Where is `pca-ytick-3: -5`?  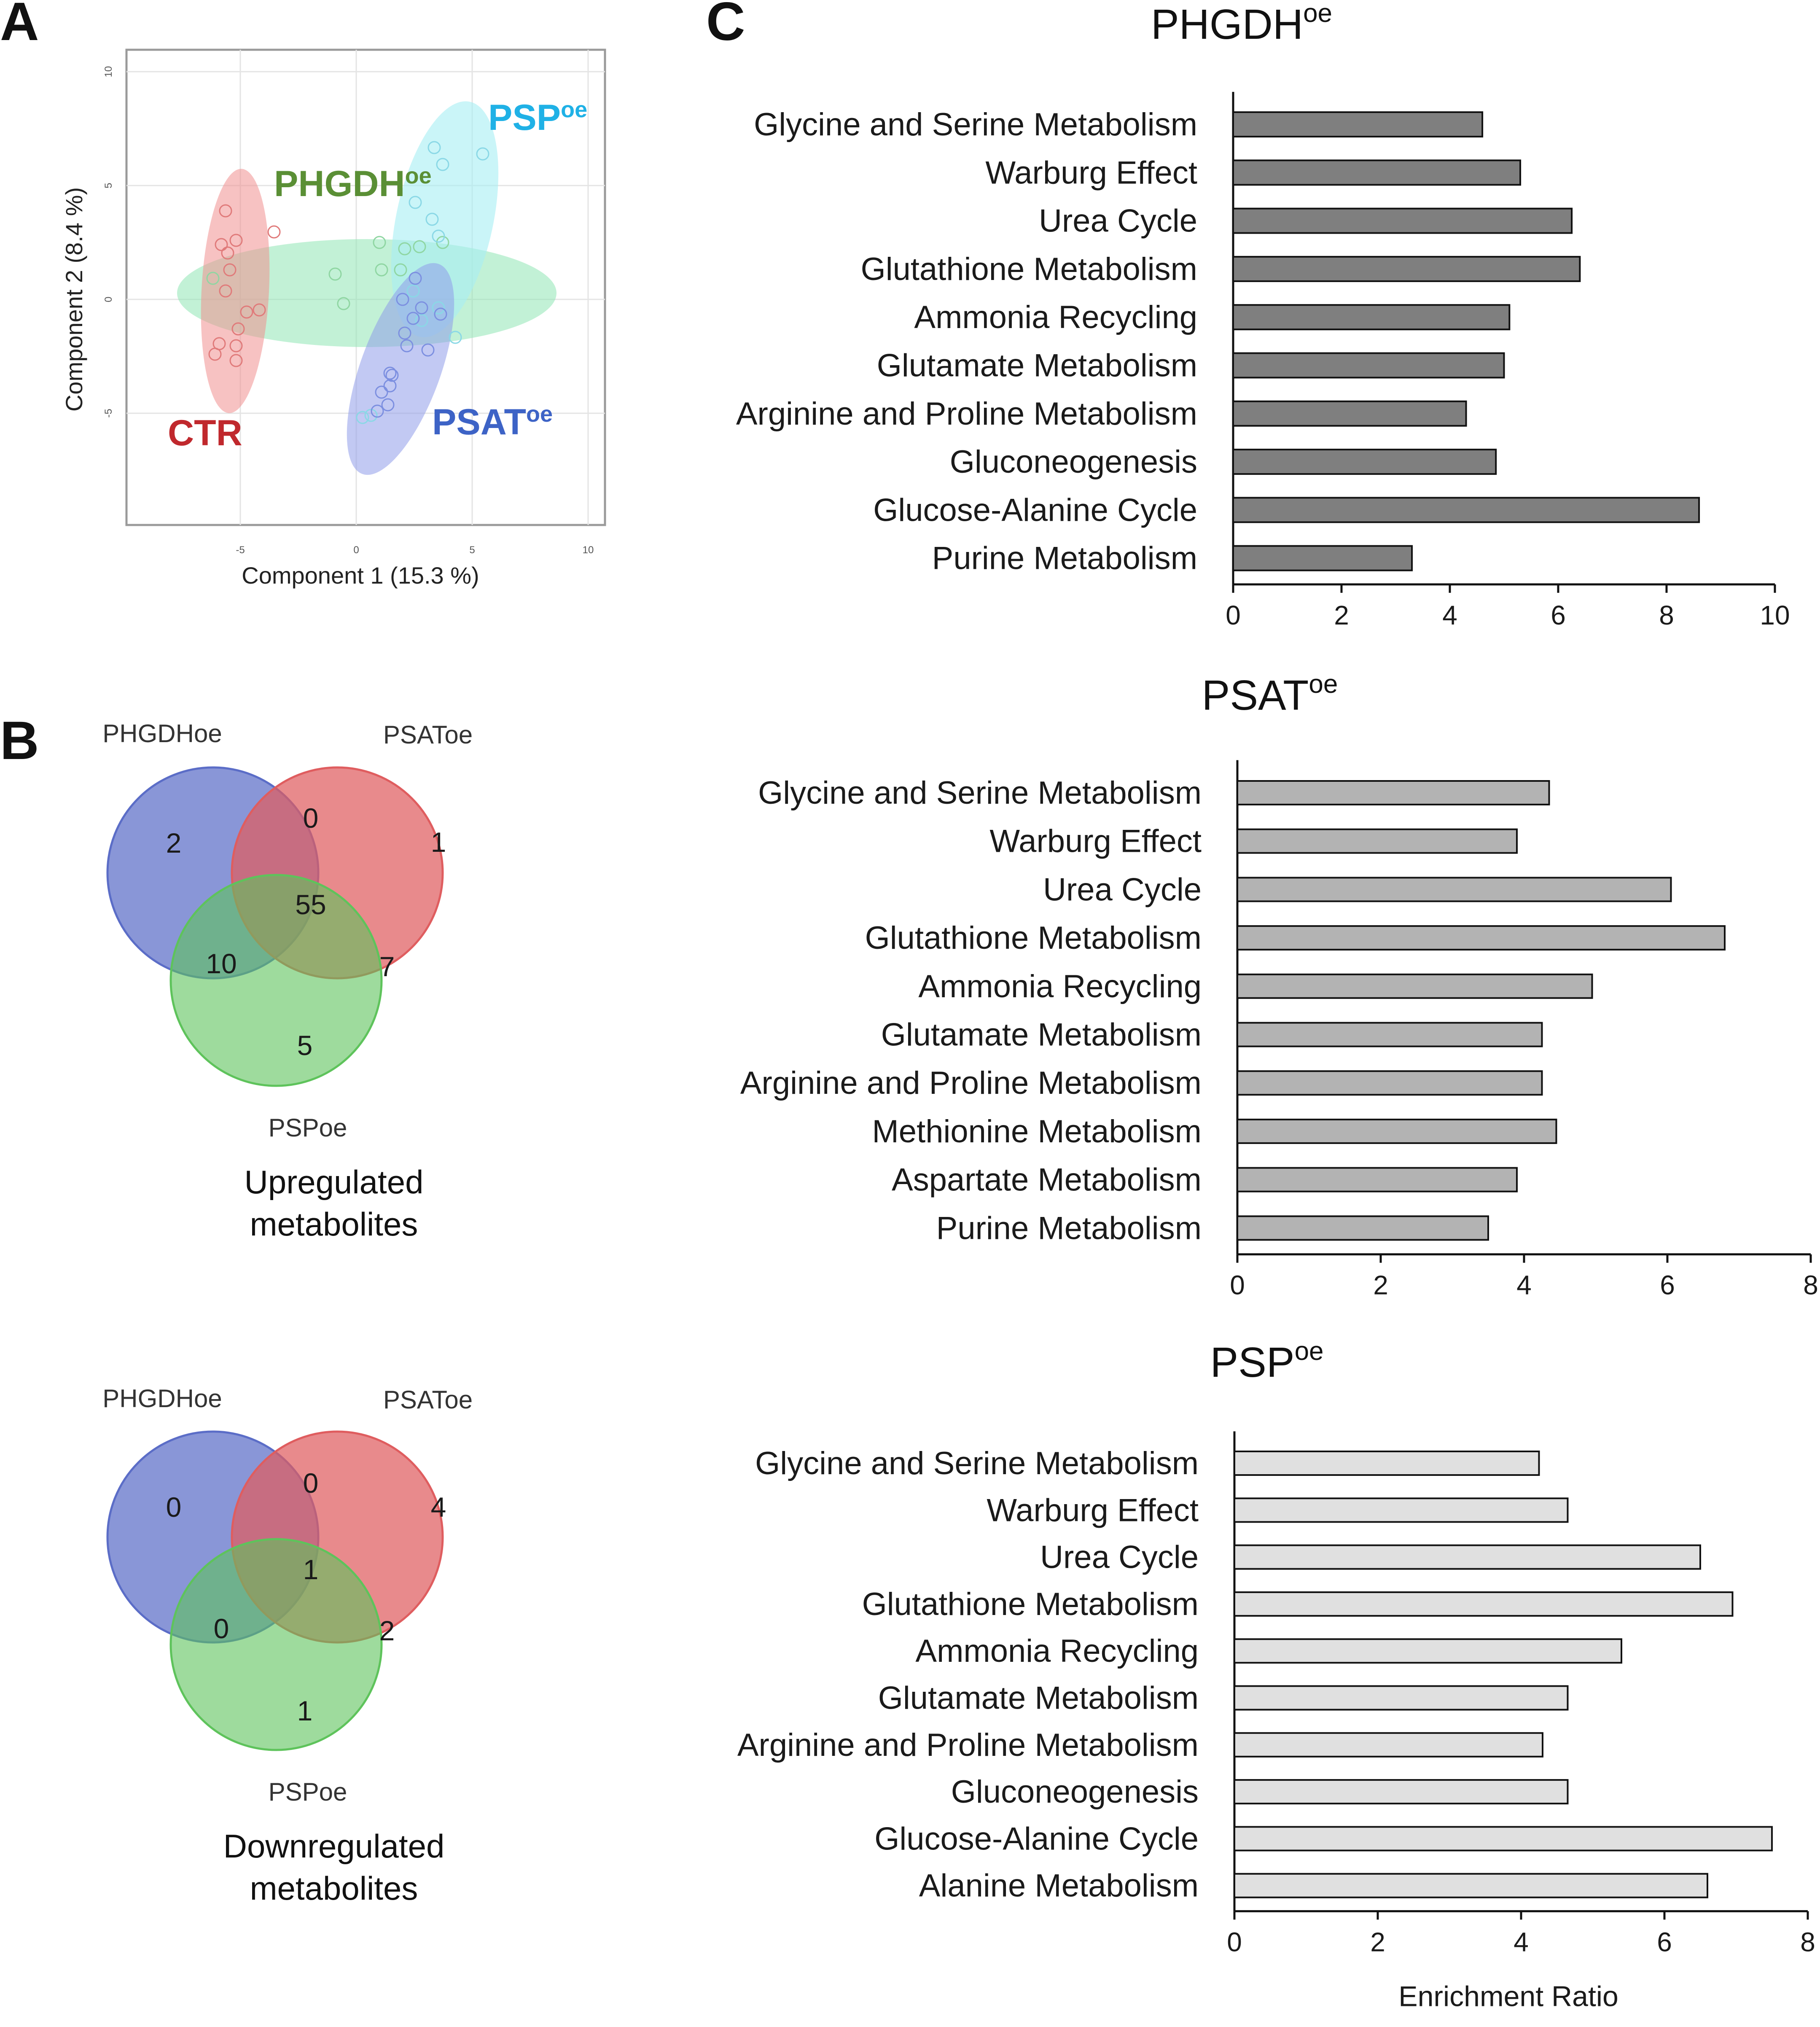
pca-ytick-3: -5 is located at coordinates (108, 413).